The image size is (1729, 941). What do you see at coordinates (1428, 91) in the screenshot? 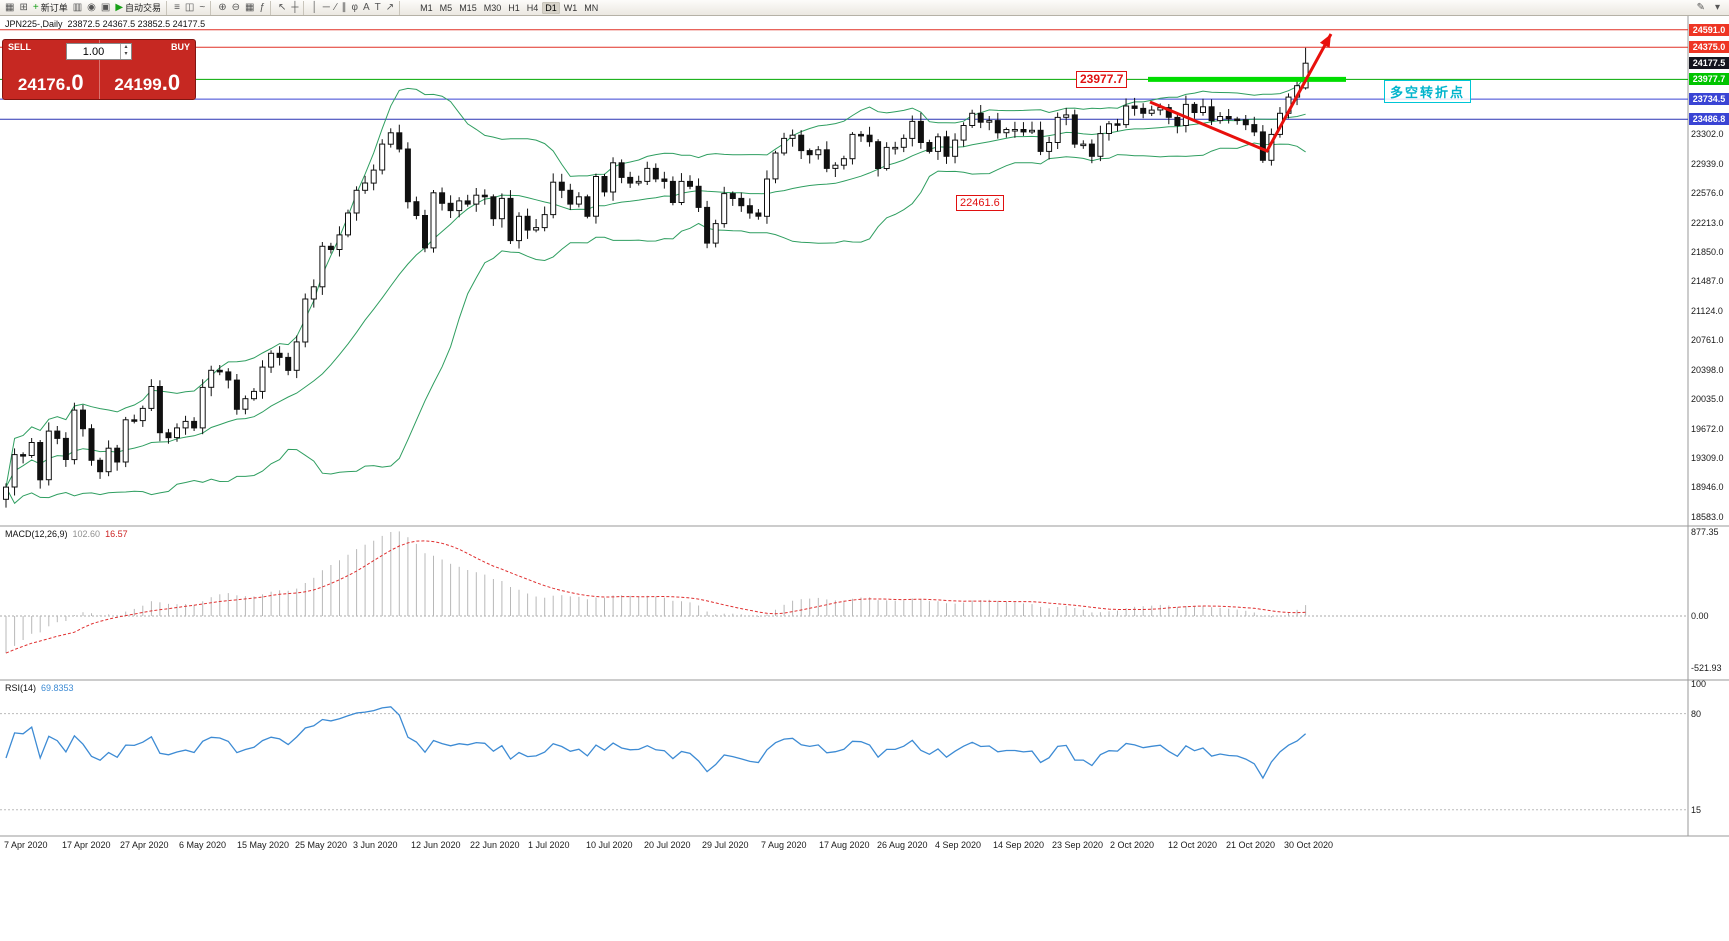
I see `turning-point-annotation: 多空转折点` at bounding box center [1428, 91].